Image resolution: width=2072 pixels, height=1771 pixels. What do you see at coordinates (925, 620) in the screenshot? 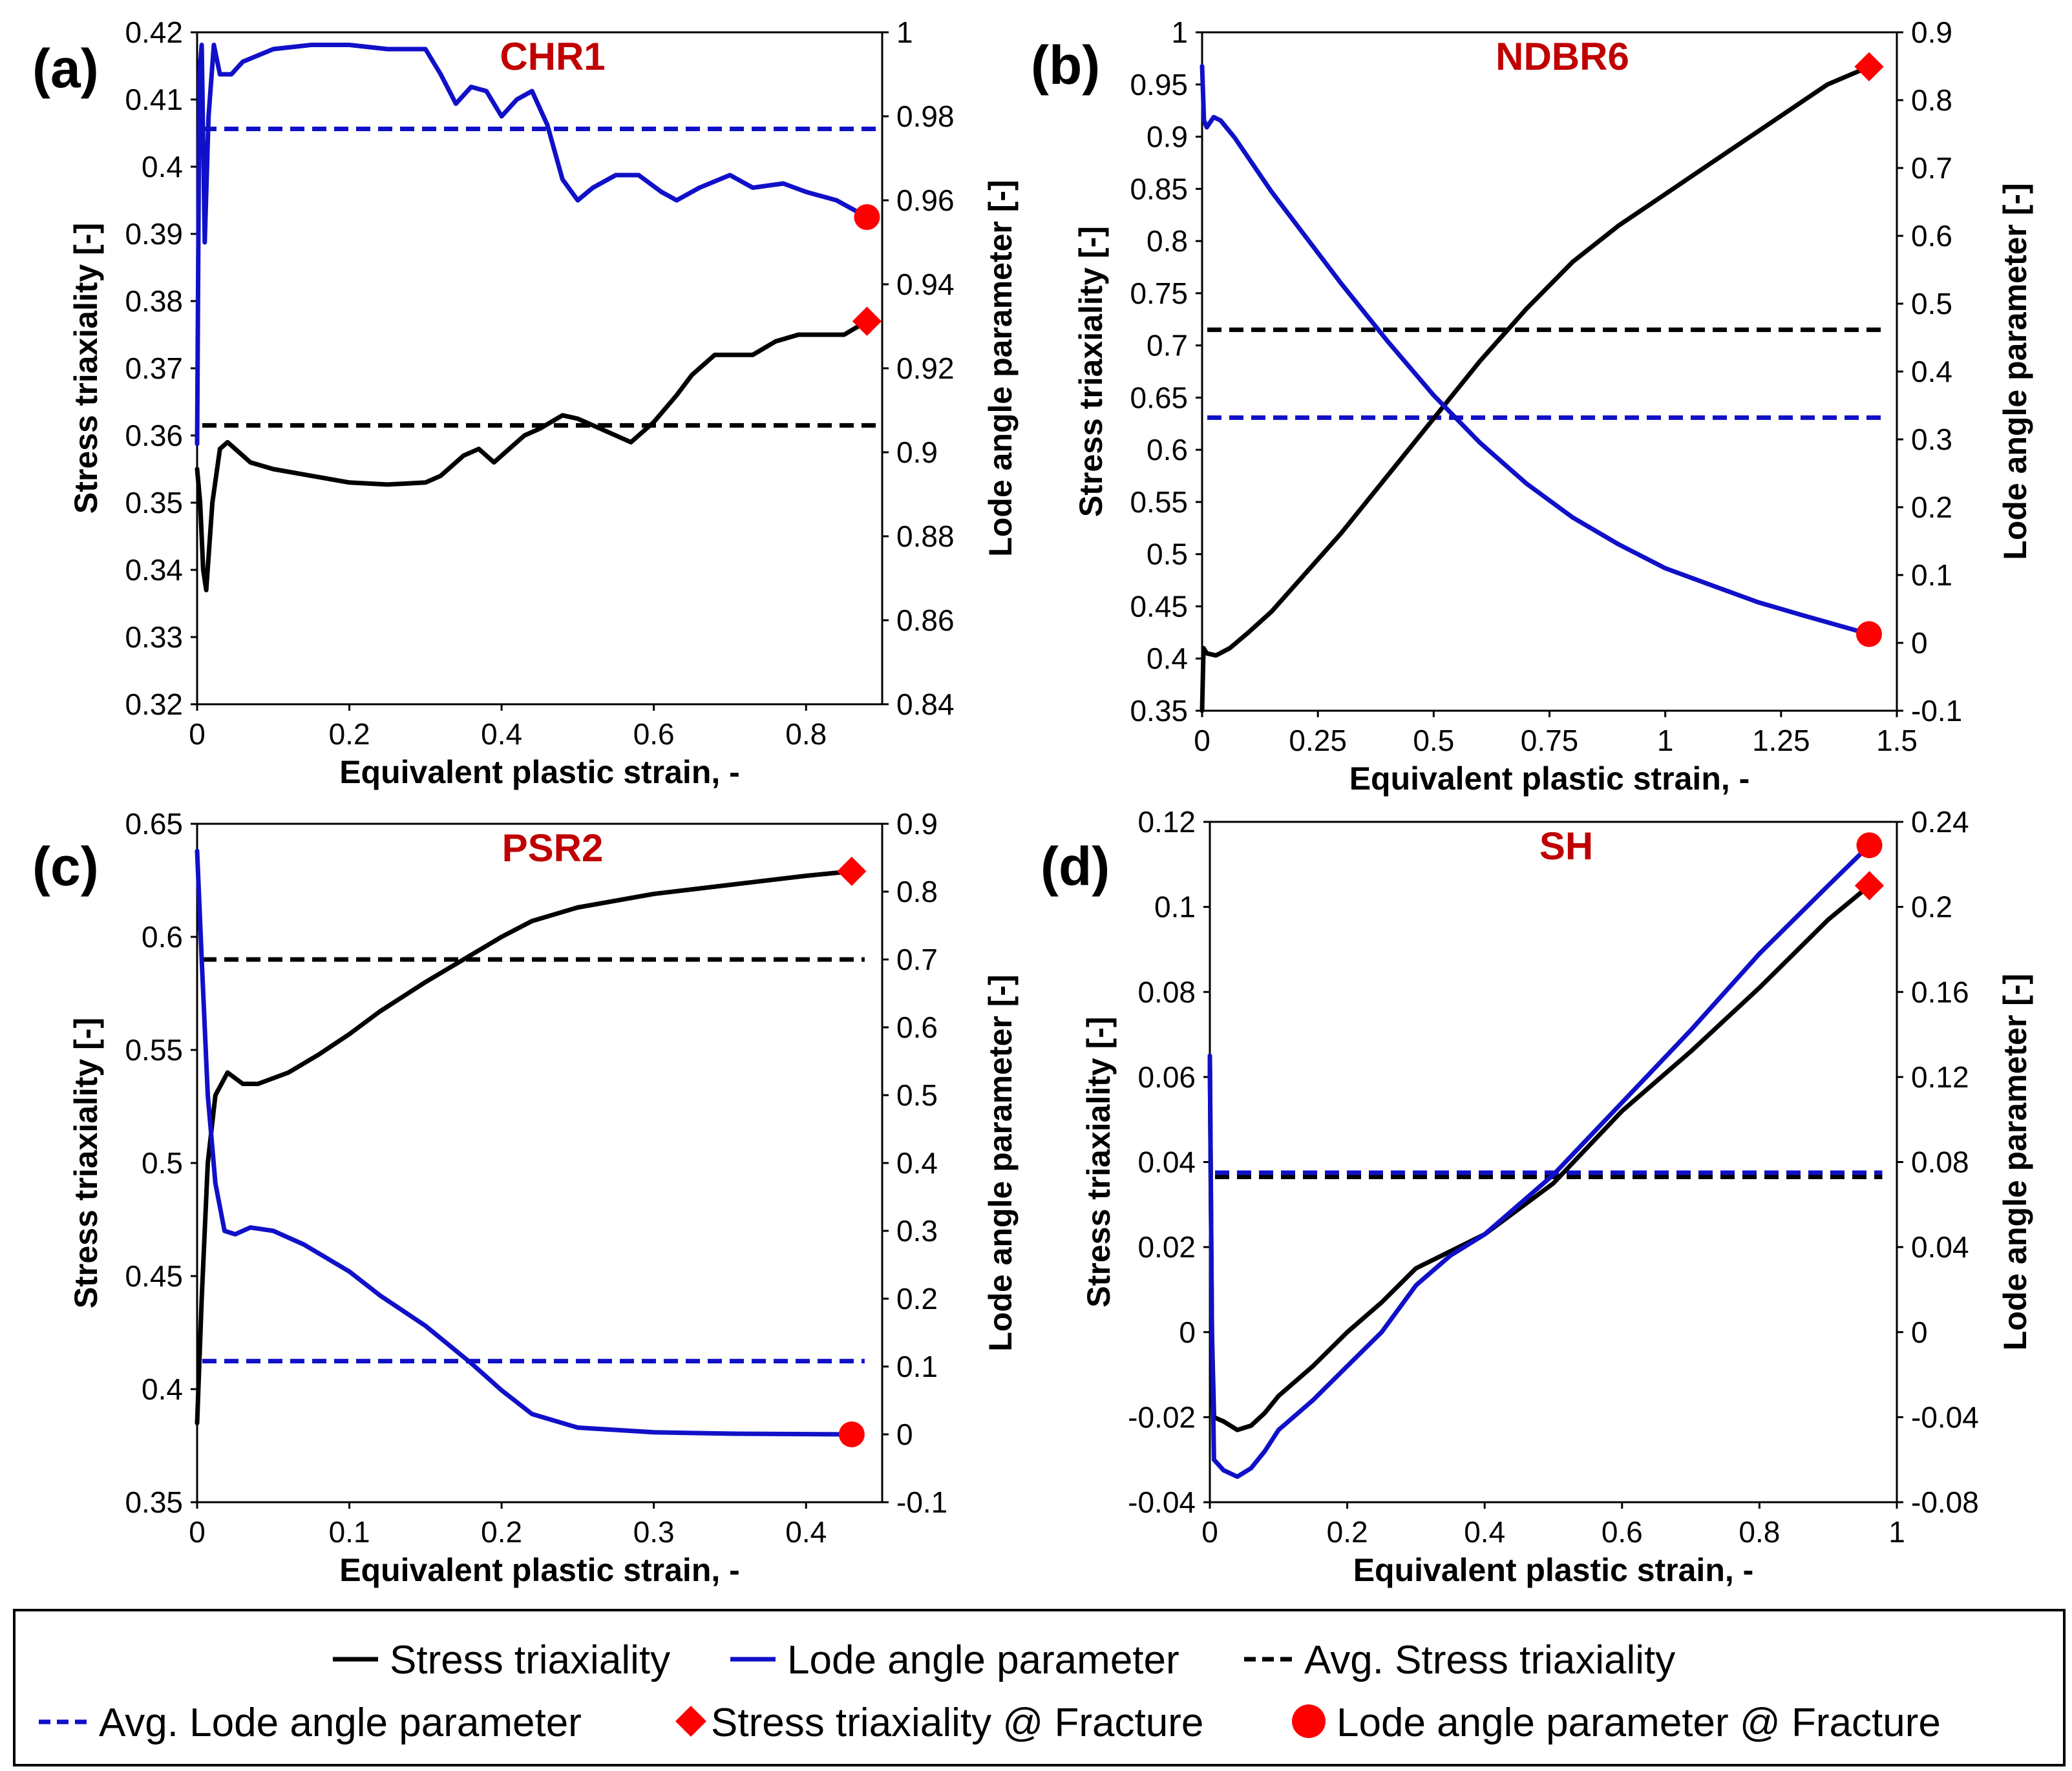
I see `y2-tick-label: 0.86` at bounding box center [925, 620].